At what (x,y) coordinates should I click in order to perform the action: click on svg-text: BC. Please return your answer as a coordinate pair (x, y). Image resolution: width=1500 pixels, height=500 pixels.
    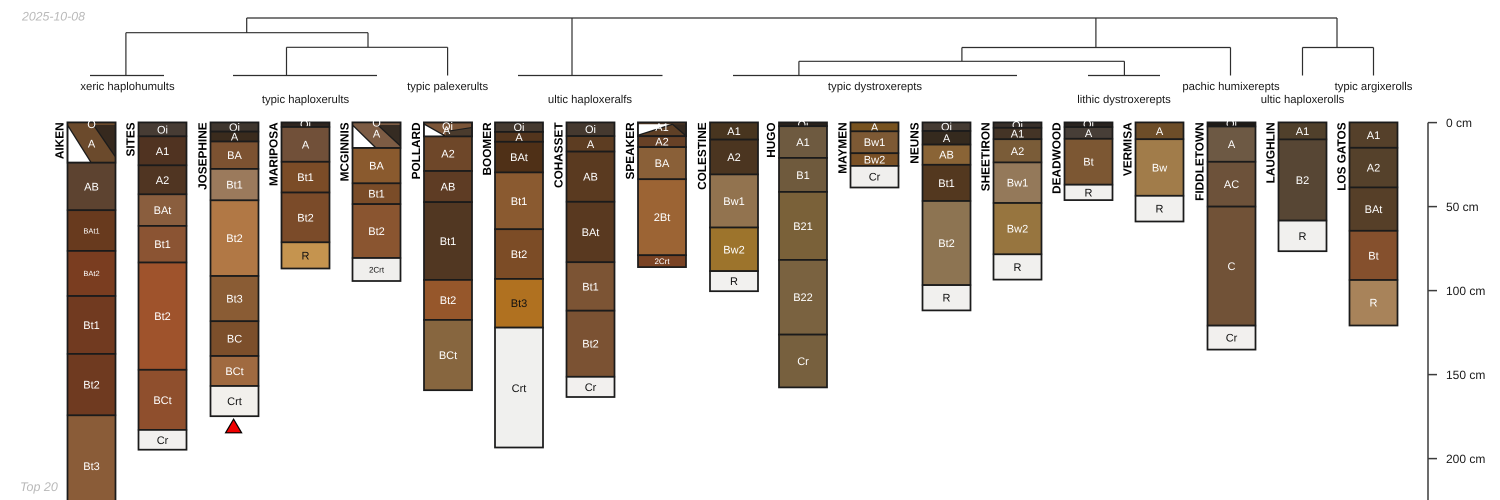
    Looking at the image, I should click on (234, 340).